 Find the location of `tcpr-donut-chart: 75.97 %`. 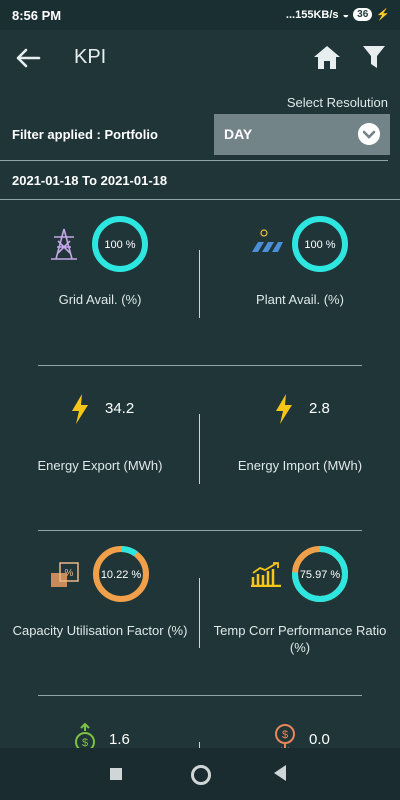

tcpr-donut-chart: 75.97 % is located at coordinates (320, 574).